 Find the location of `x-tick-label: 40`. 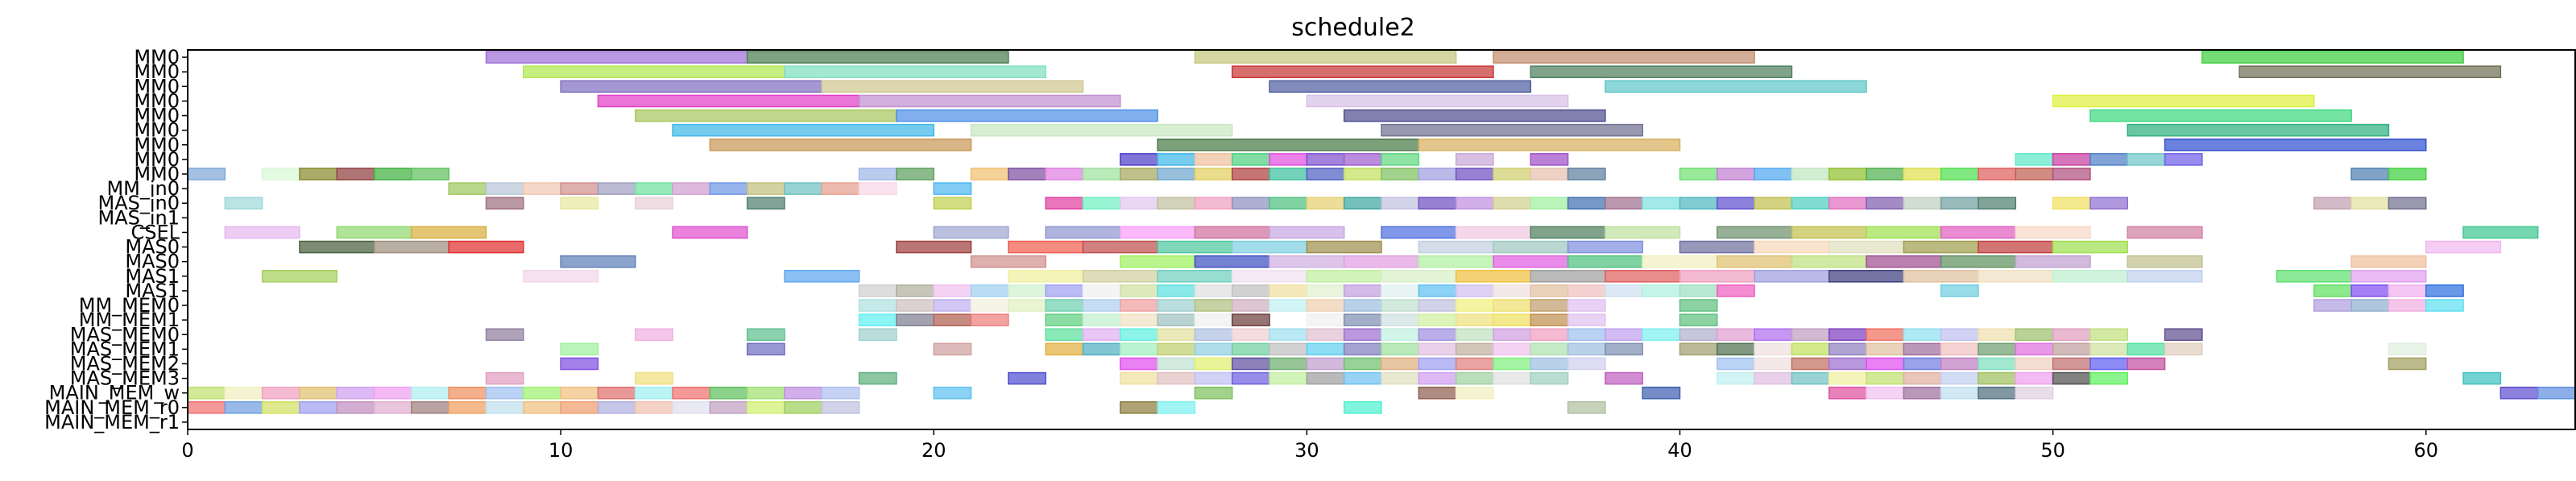

x-tick-label: 40 is located at coordinates (1679, 451).